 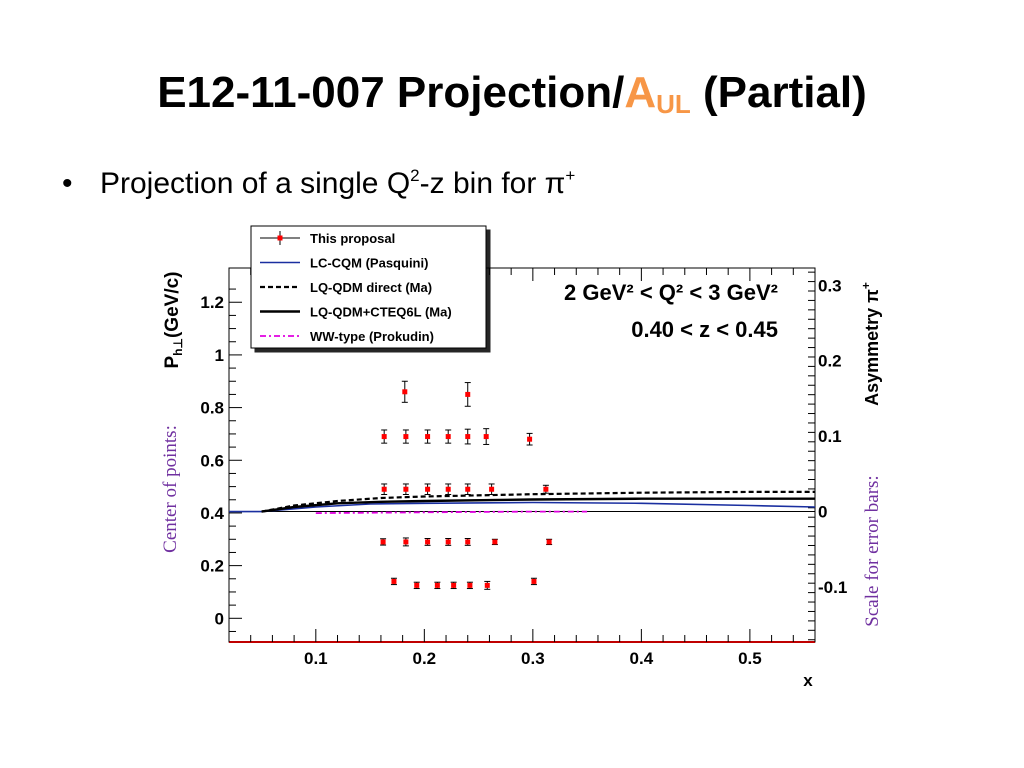 I want to click on curve-ww-type-prokudin, so click(x=451, y=512).